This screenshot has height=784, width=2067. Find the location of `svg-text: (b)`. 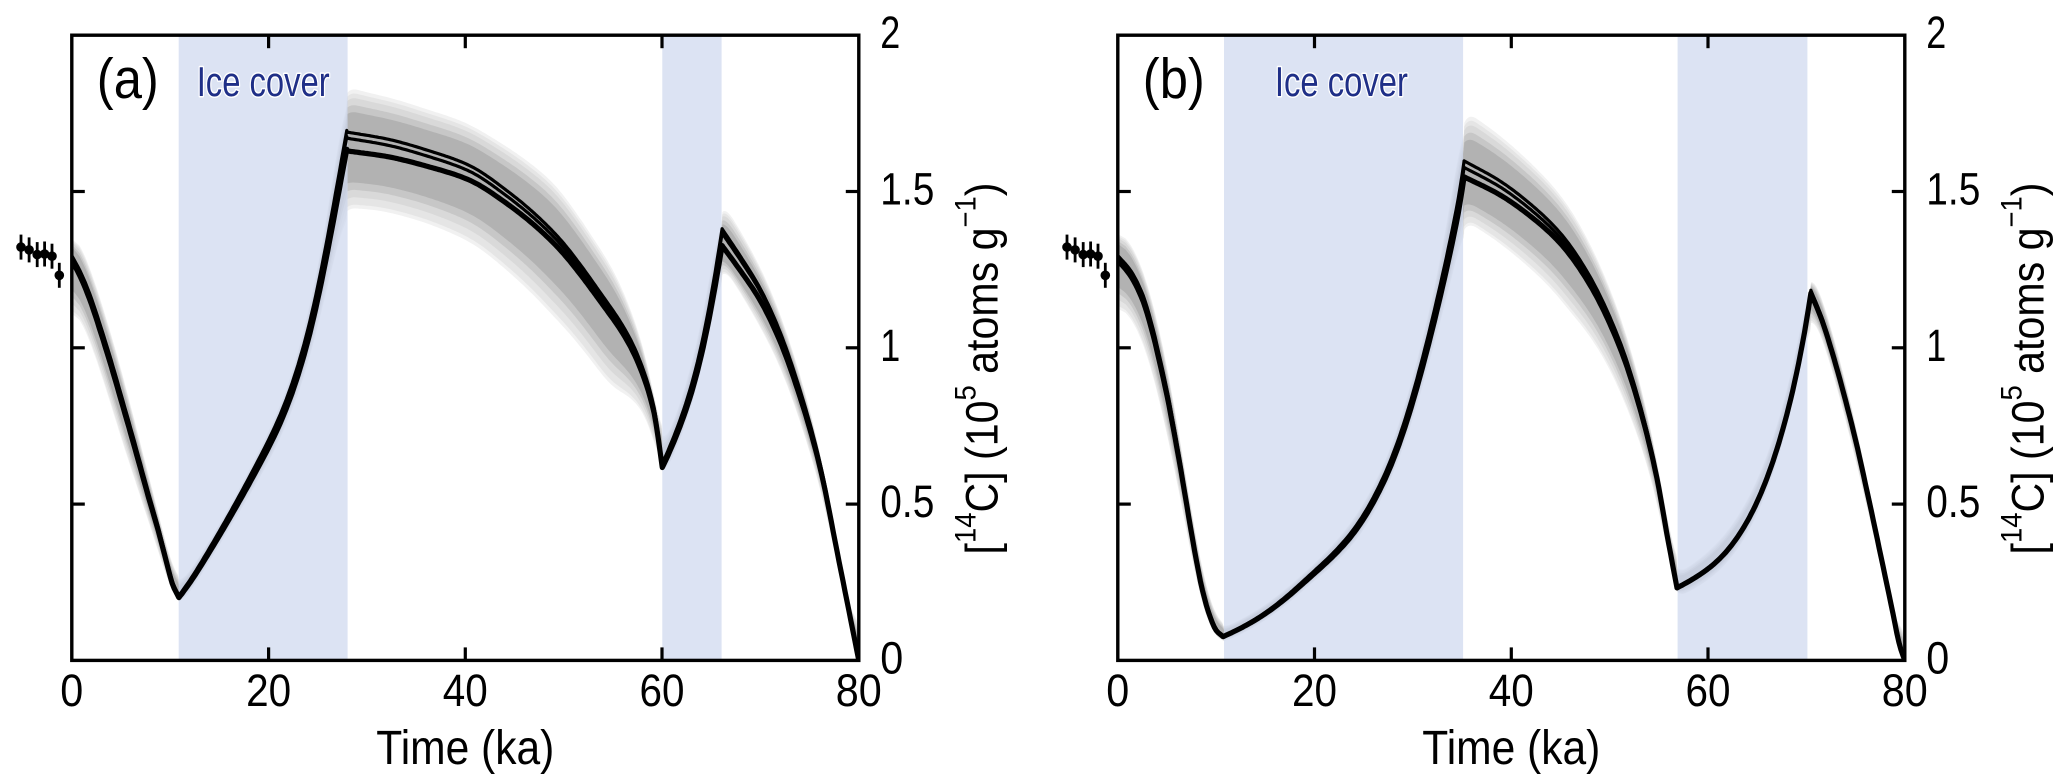

svg-text: (b) is located at coordinates (1174, 79).